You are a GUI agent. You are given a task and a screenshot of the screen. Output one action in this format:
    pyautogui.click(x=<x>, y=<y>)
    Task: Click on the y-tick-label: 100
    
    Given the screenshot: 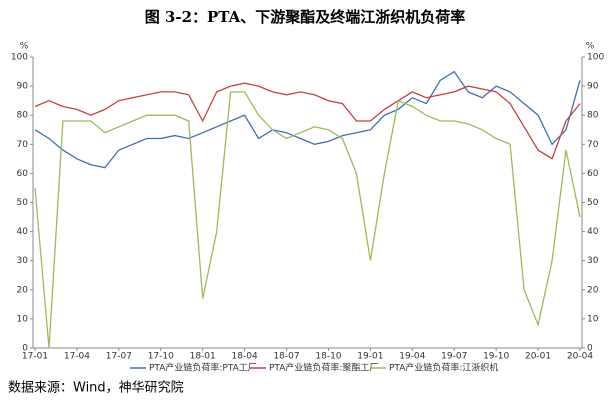 What is the action you would take?
    pyautogui.click(x=19, y=58)
    